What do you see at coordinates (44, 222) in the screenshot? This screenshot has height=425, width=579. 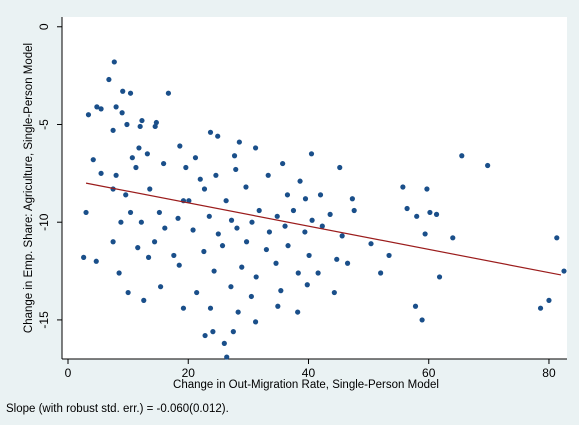 I see `y-tick-label: -10` at bounding box center [44, 222].